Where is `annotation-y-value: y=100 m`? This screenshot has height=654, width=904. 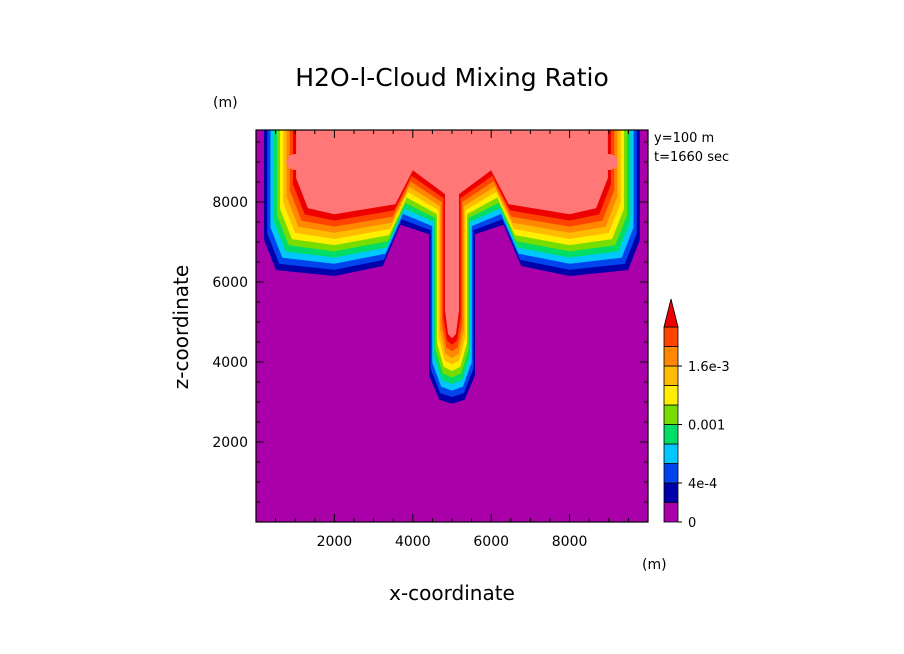 annotation-y-value: y=100 m is located at coordinates (684, 138).